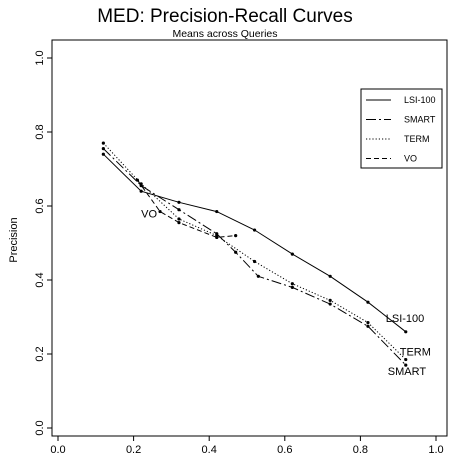  Describe the element at coordinates (225, 34) in the screenshot. I see `chart-subtitle: Means across Queries` at that location.